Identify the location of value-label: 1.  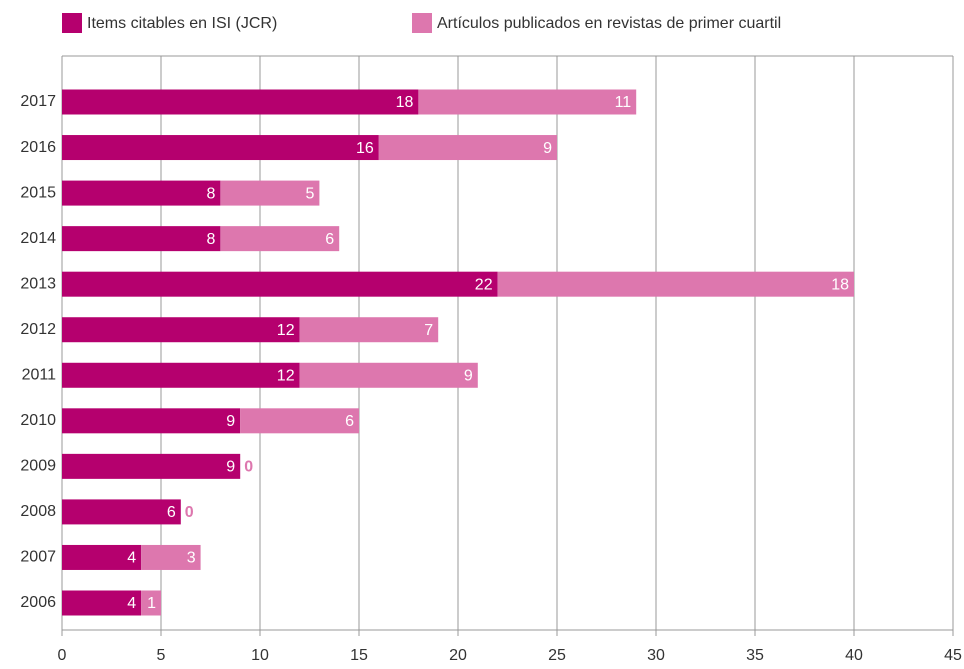
(151, 603).